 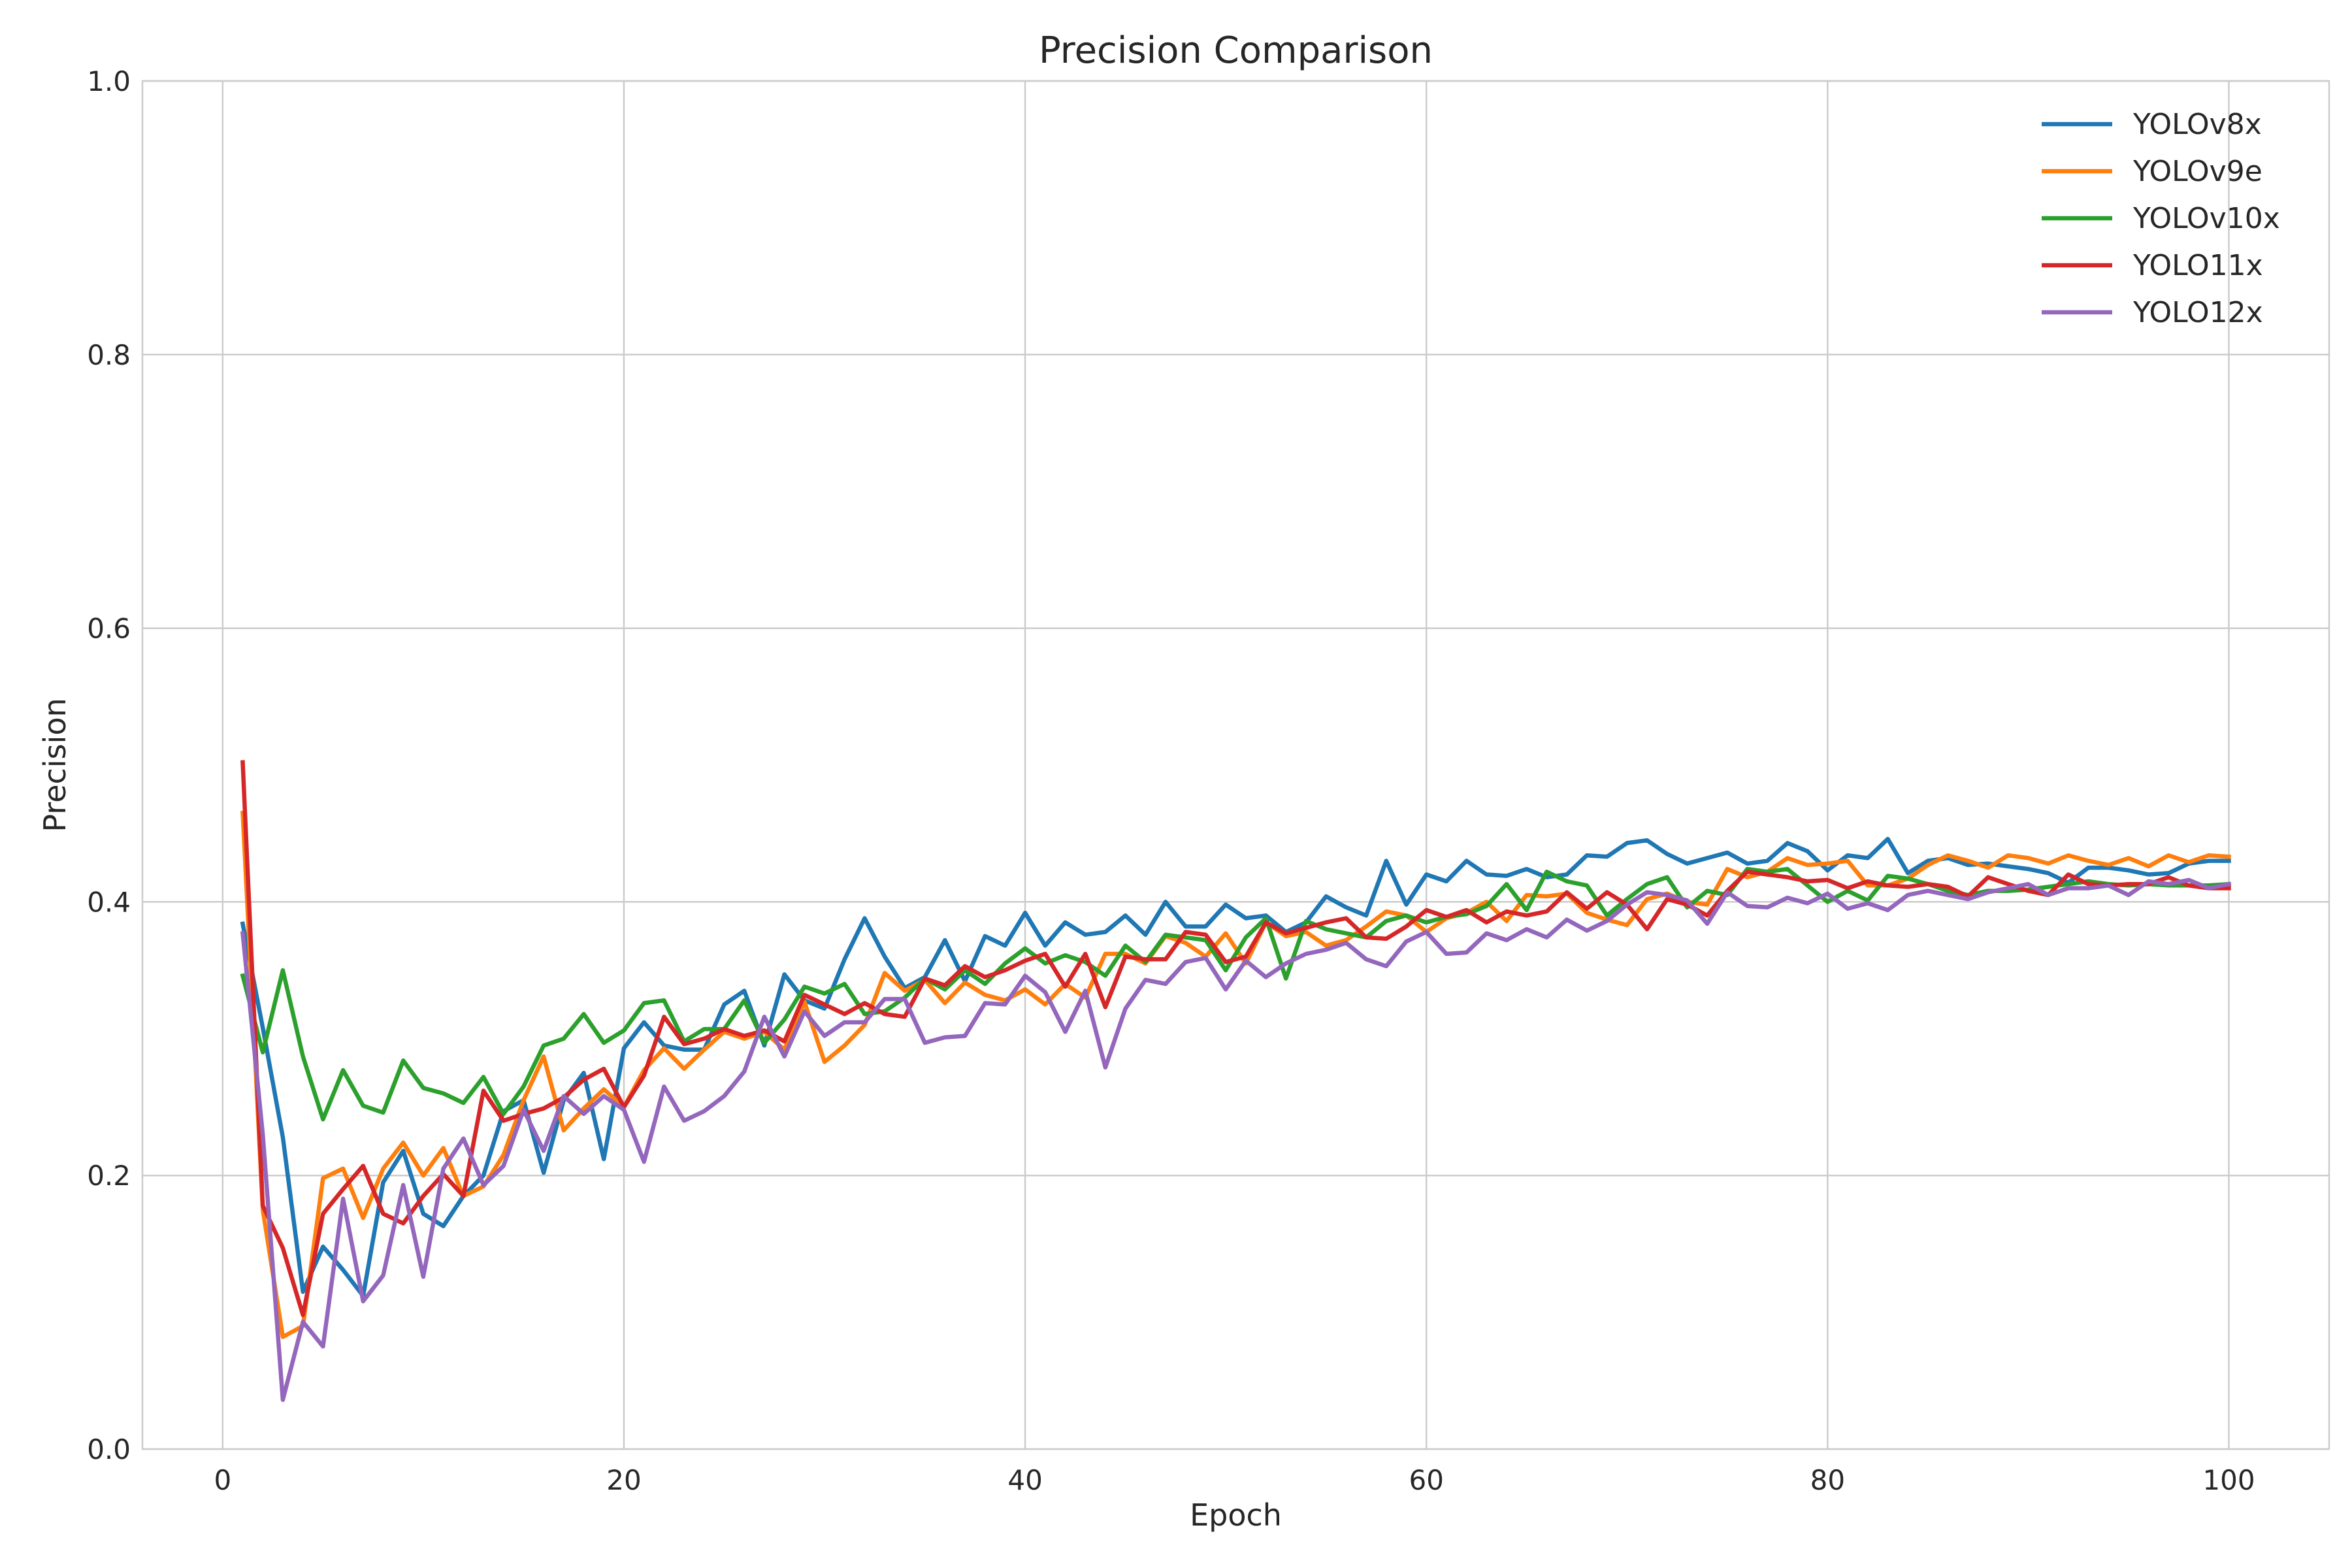 I want to click on legend-label: YOLOv10x, so click(x=2206, y=218).